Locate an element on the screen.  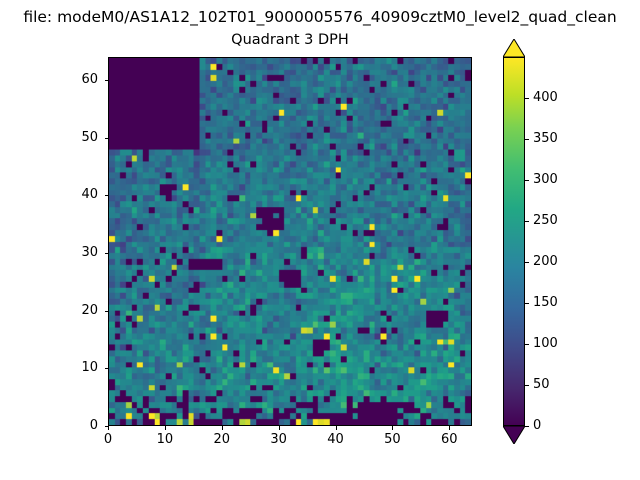
colorbar-extend-max-arrow is located at coordinates (514, 48).